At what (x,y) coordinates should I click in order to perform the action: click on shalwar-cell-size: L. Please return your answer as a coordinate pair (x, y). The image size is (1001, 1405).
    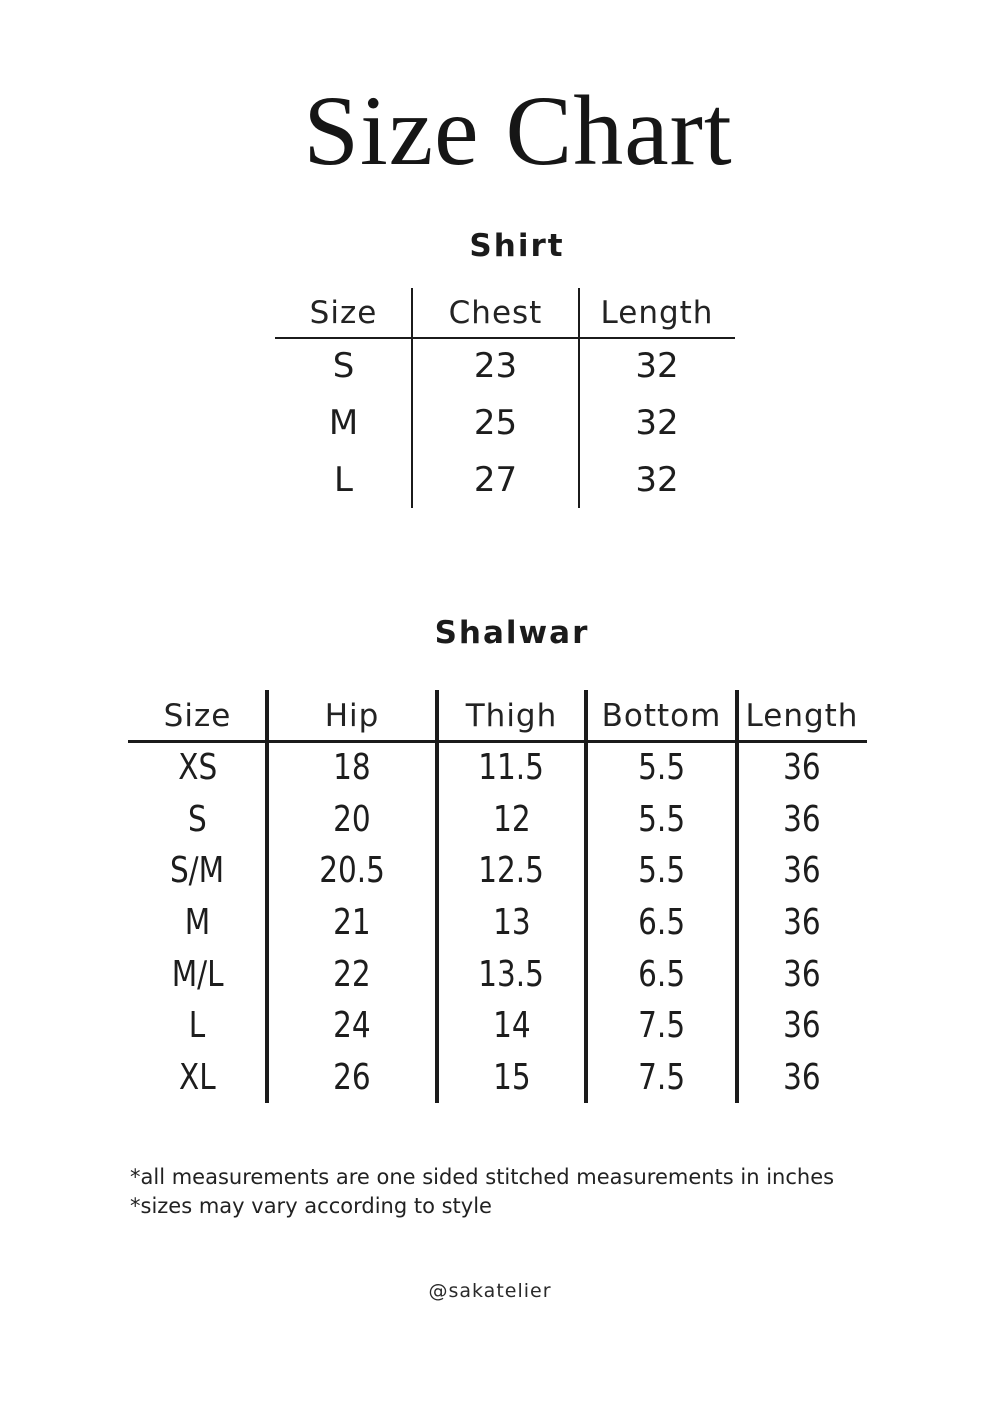
    Looking at the image, I should click on (197, 1026).